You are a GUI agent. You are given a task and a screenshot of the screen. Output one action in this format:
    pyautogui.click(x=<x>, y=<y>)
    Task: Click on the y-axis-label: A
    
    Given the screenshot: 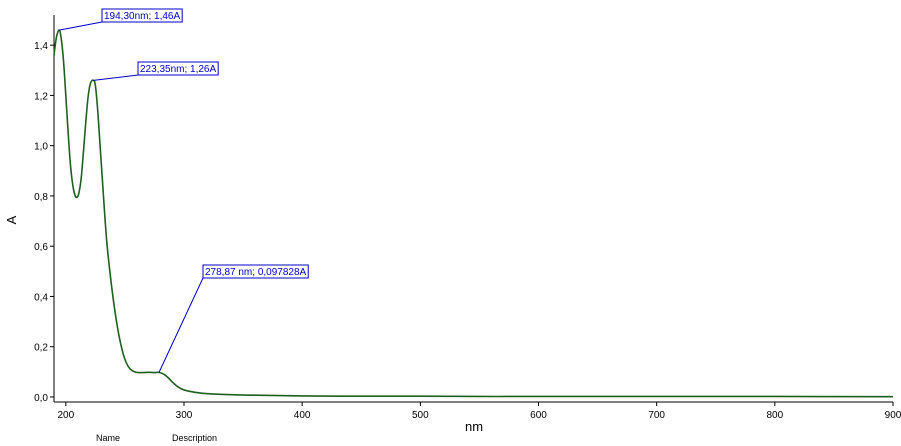 What is the action you would take?
    pyautogui.click(x=11, y=219)
    